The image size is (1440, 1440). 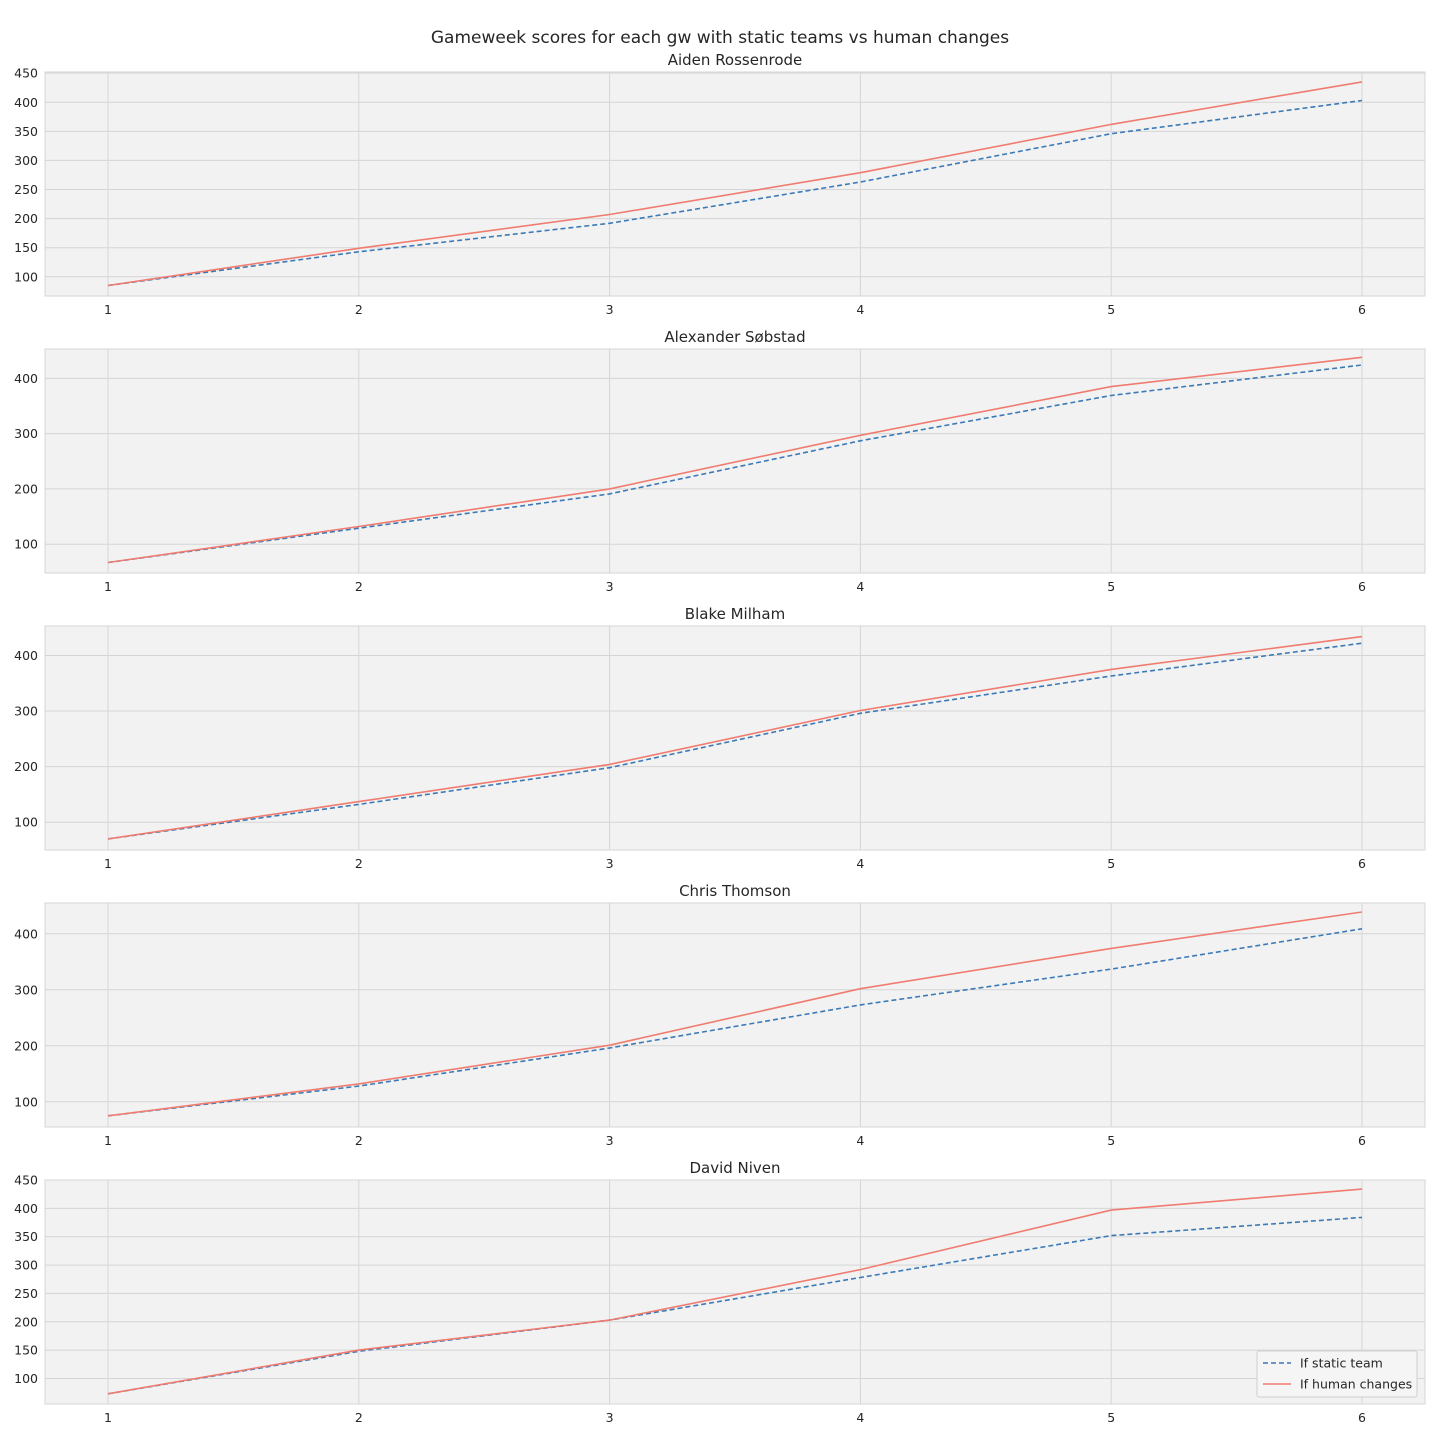 What do you see at coordinates (735, 891) in the screenshot?
I see `panel-title: Chris Thomson` at bounding box center [735, 891].